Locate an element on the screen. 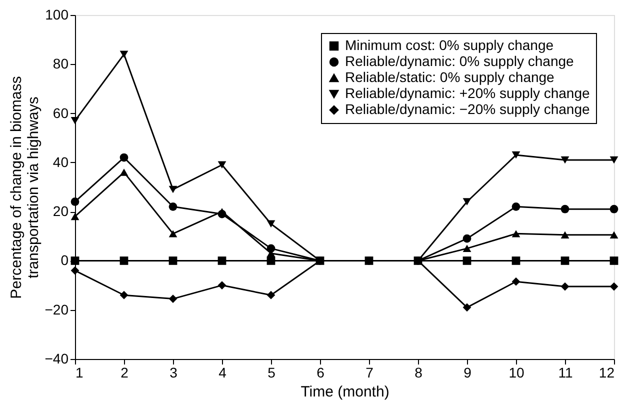 This screenshot has width=627, height=407. legend-label: Reliable/static: 0% supply change is located at coordinates (450, 77).